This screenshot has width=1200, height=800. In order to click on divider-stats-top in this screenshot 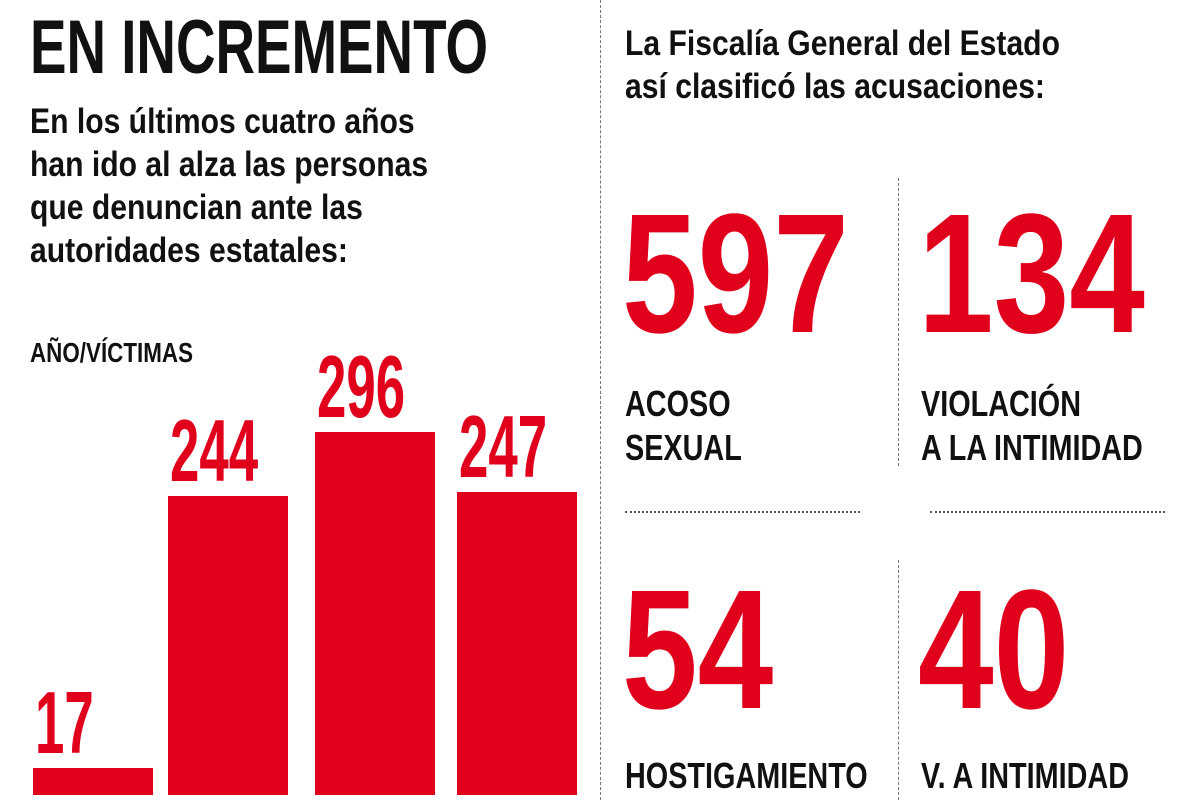, I will do `click(898, 322)`.